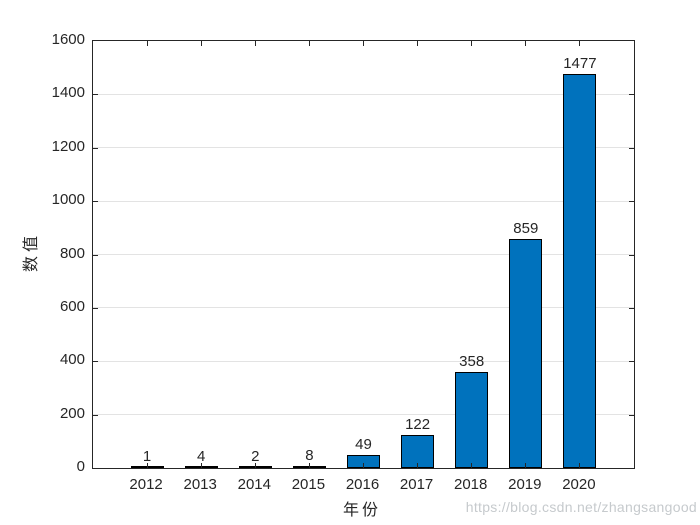 The image size is (700, 525). What do you see at coordinates (472, 420) in the screenshot?
I see `bar-2018` at bounding box center [472, 420].